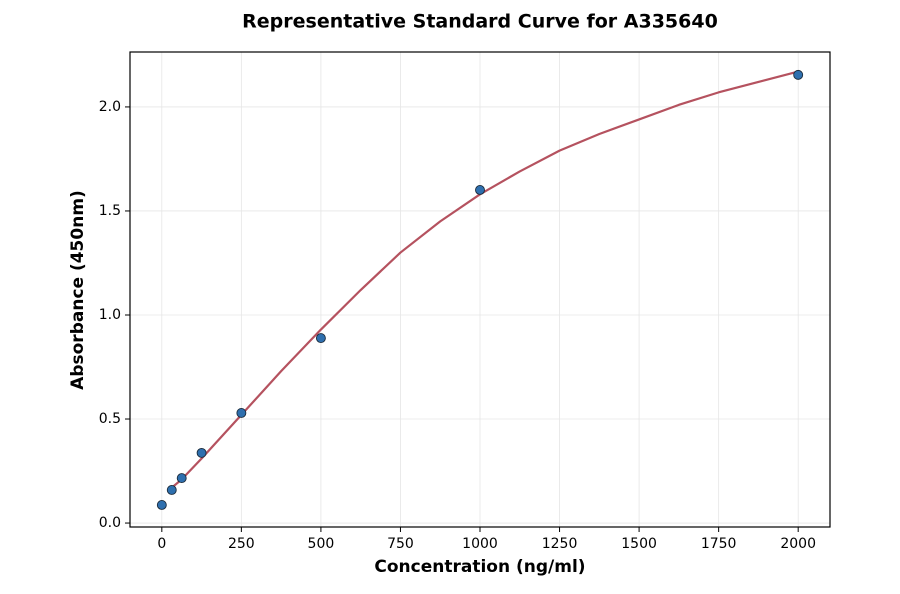 The height and width of the screenshot is (594, 900). Describe the element at coordinates (321, 544) in the screenshot. I see `x-tick-label: 500` at that location.